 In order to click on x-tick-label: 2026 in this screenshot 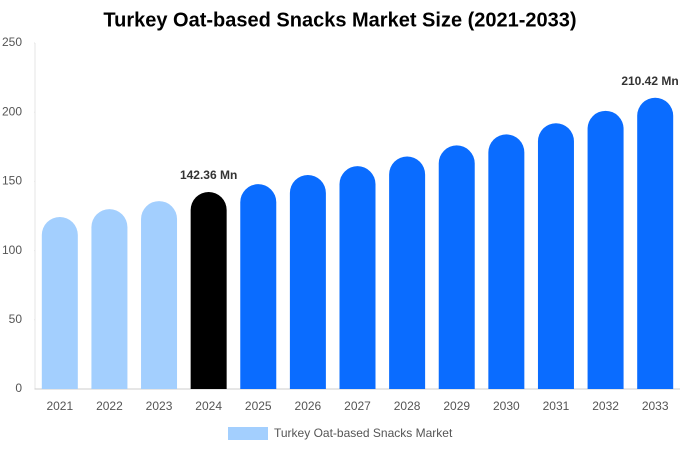, I will do `click(308, 406)`.